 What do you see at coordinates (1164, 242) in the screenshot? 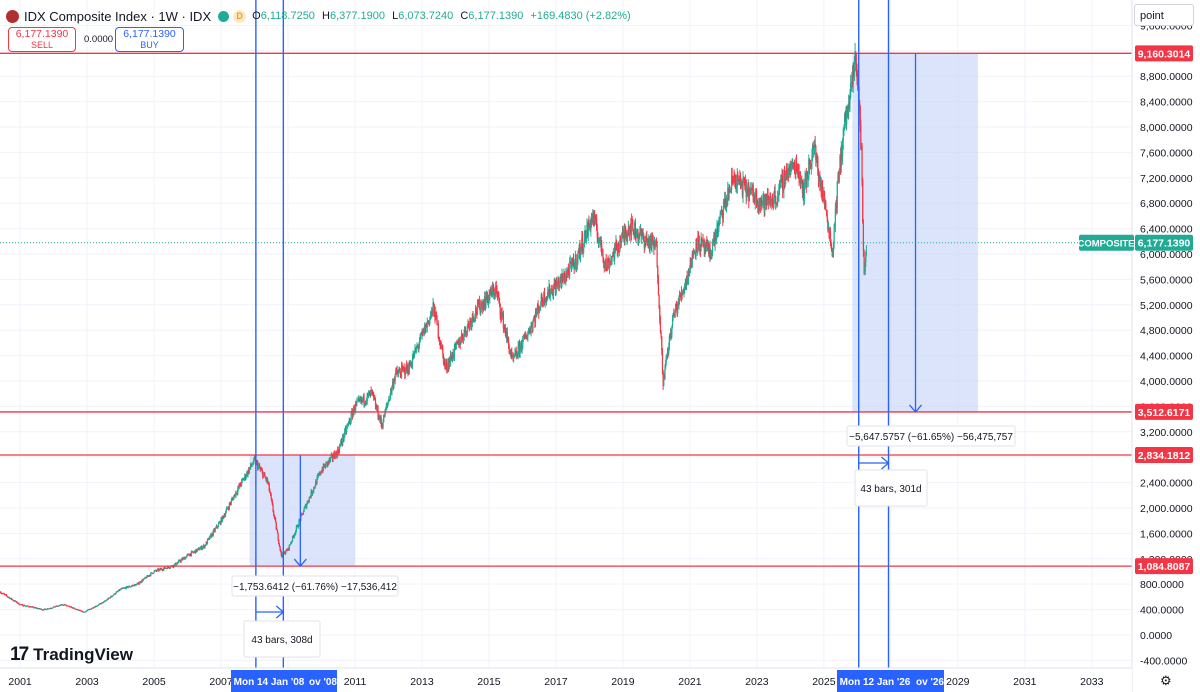
I see `last-price-tag` at bounding box center [1164, 242].